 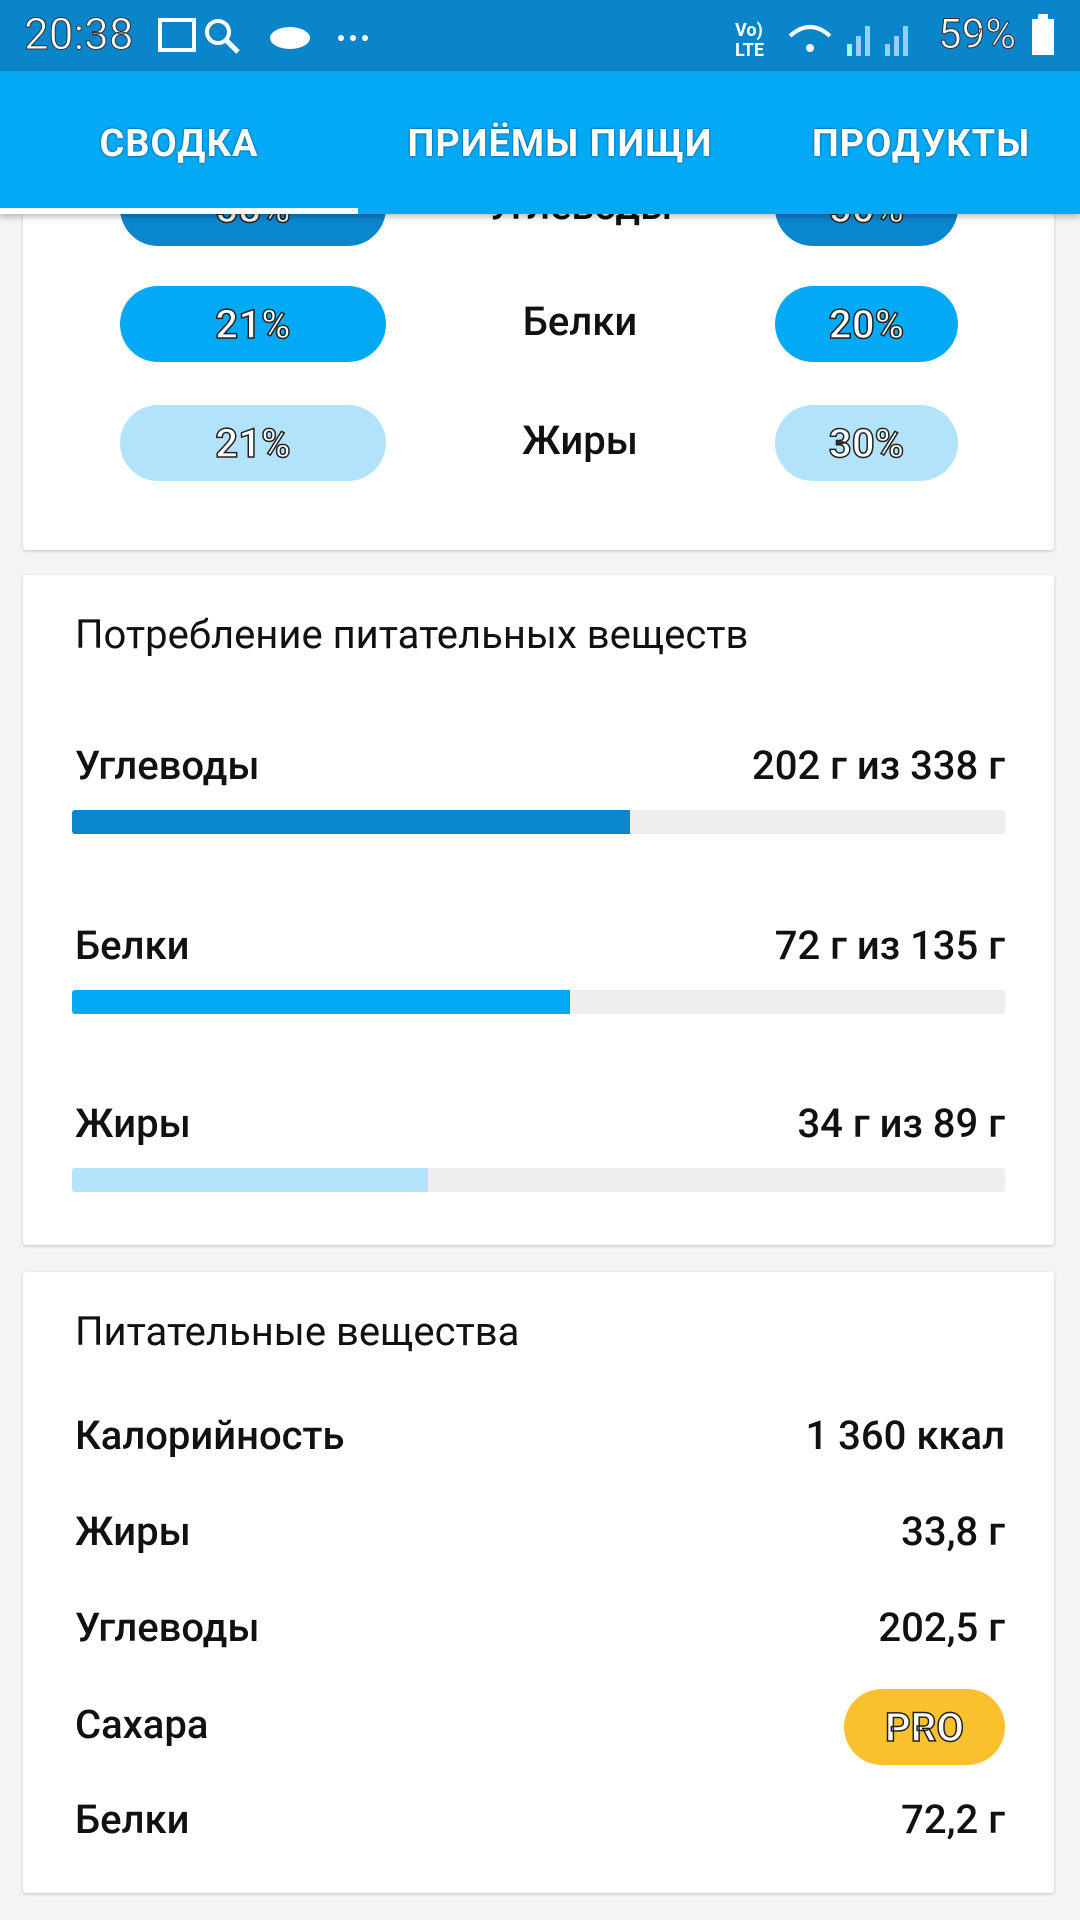 What do you see at coordinates (901, 1123) in the screenshot?
I see `intake-value: 34 г из 89 г` at bounding box center [901, 1123].